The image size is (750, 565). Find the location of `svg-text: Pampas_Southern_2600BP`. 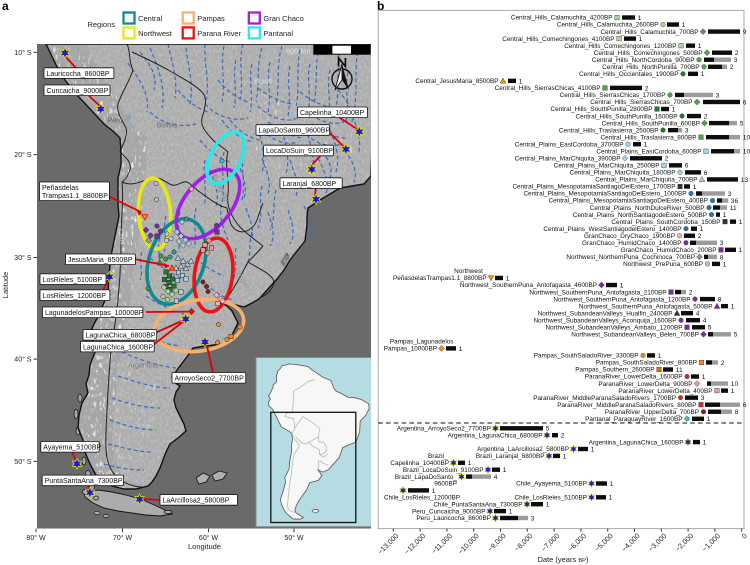

svg-text: Pampas_Southern_2600BP is located at coordinates (614, 370).